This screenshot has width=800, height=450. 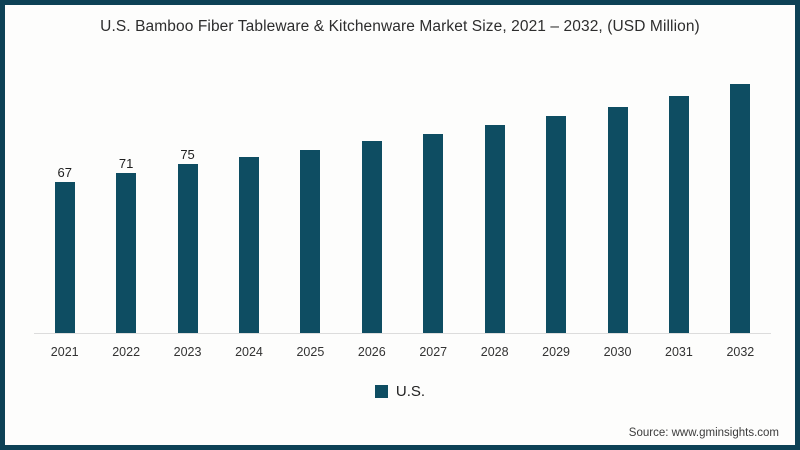 What do you see at coordinates (249, 352) in the screenshot?
I see `x-axis-label-2024: 2024` at bounding box center [249, 352].